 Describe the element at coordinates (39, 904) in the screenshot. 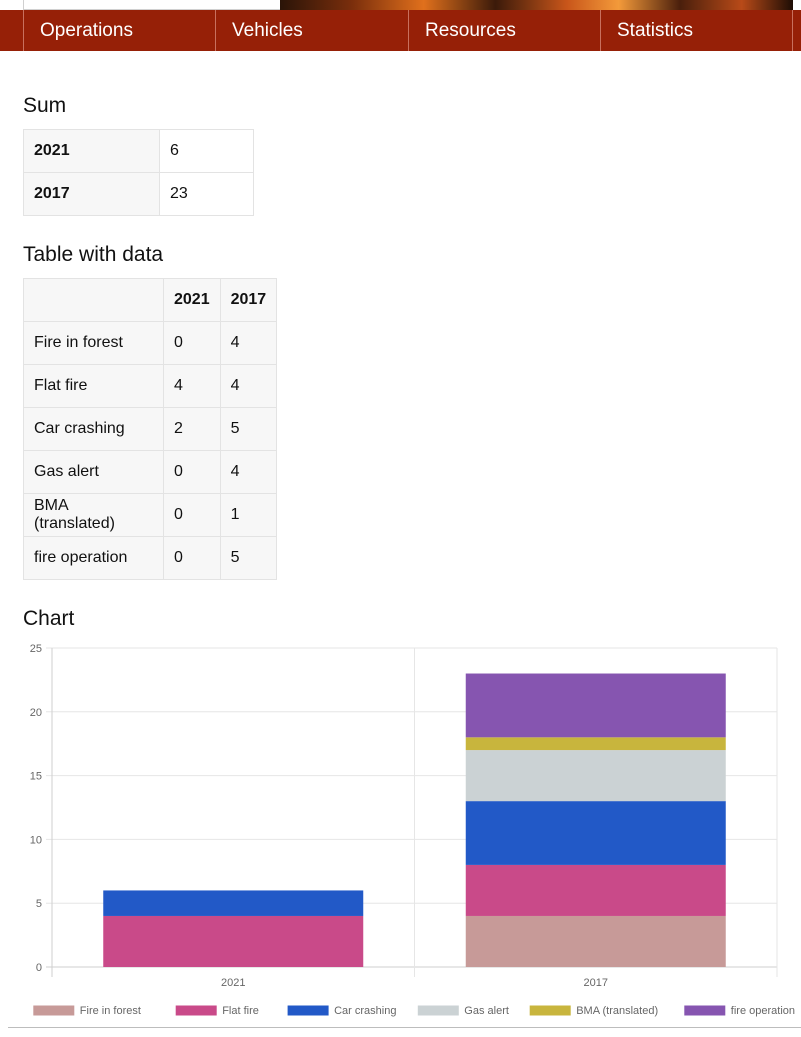

I see `y-tick-label: 5` at that location.